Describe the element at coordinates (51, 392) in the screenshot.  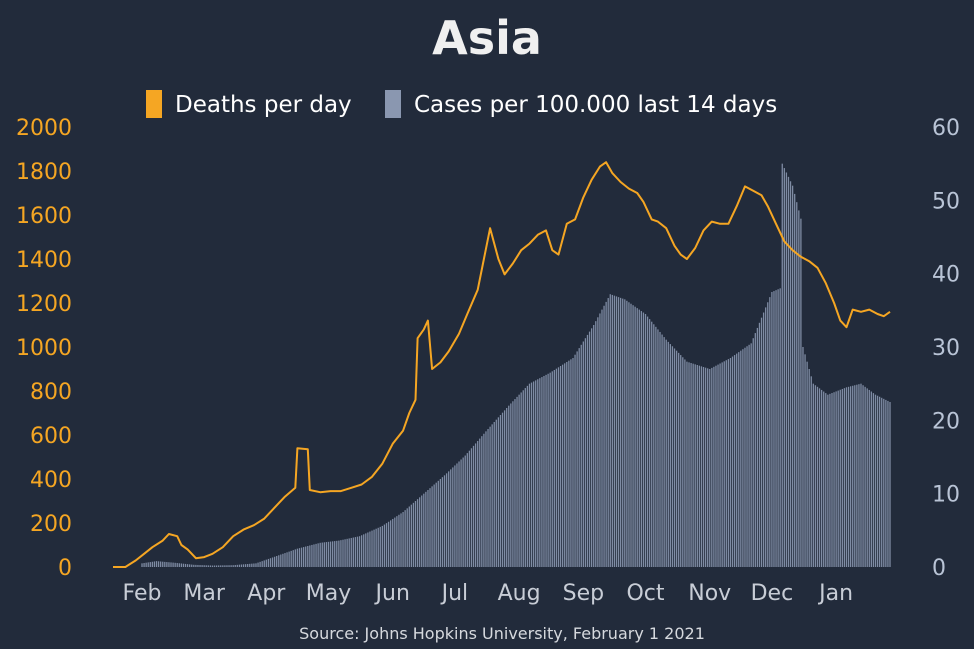
I see `y-left-tick-label: 800` at that location.